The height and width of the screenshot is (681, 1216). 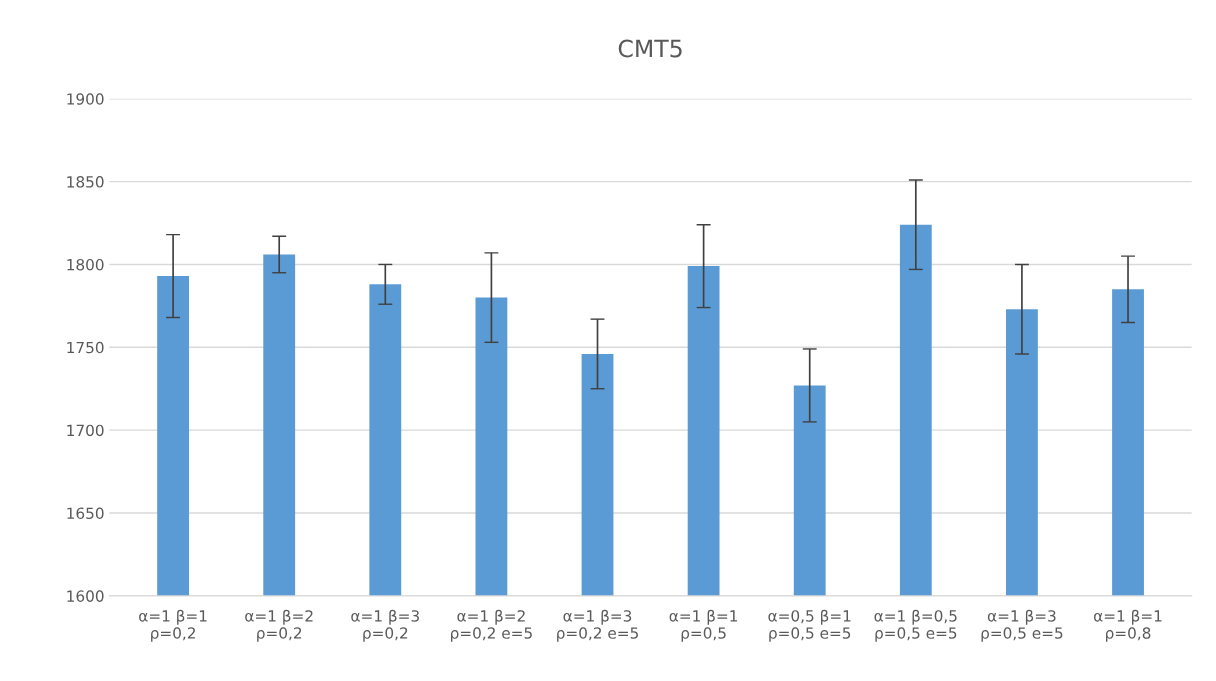 I want to click on x-tick-label: α=1 β=3 ρ=0,2 e=5, so click(x=597, y=625).